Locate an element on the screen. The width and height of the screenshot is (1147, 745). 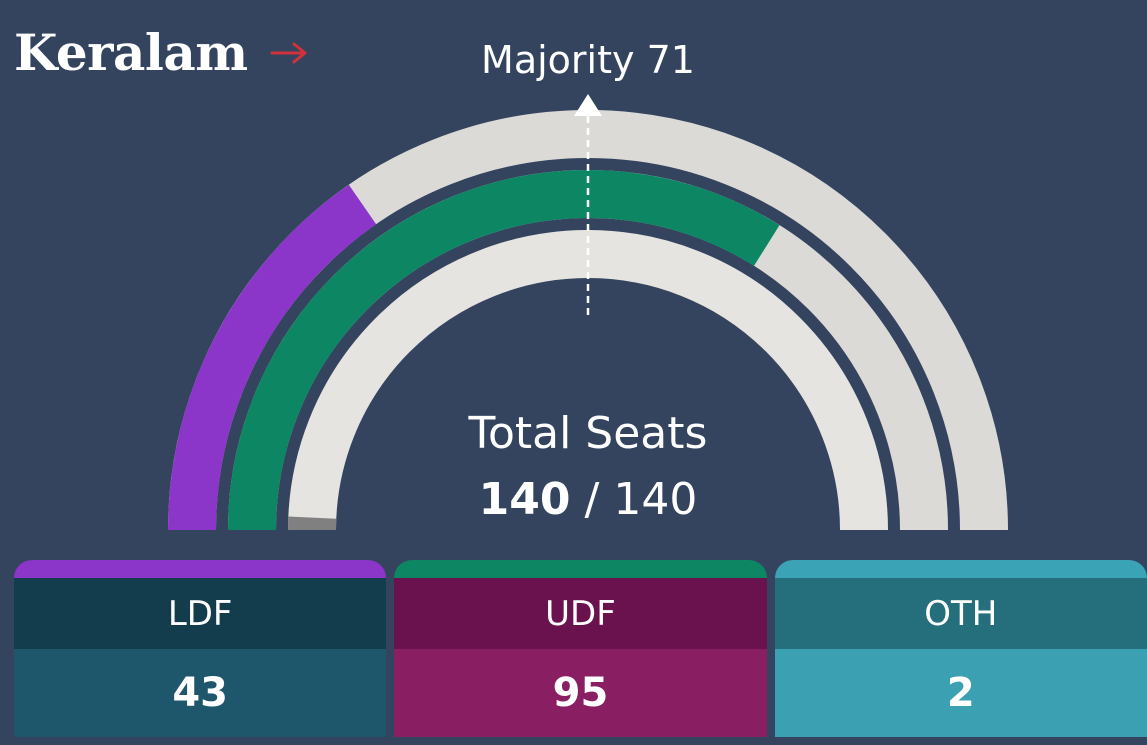
udf-card-name: UDF is located at coordinates (580, 613).